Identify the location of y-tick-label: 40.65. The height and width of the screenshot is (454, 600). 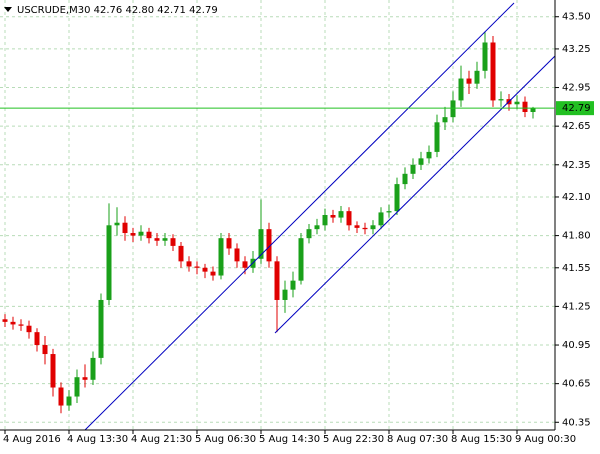
(576, 384).